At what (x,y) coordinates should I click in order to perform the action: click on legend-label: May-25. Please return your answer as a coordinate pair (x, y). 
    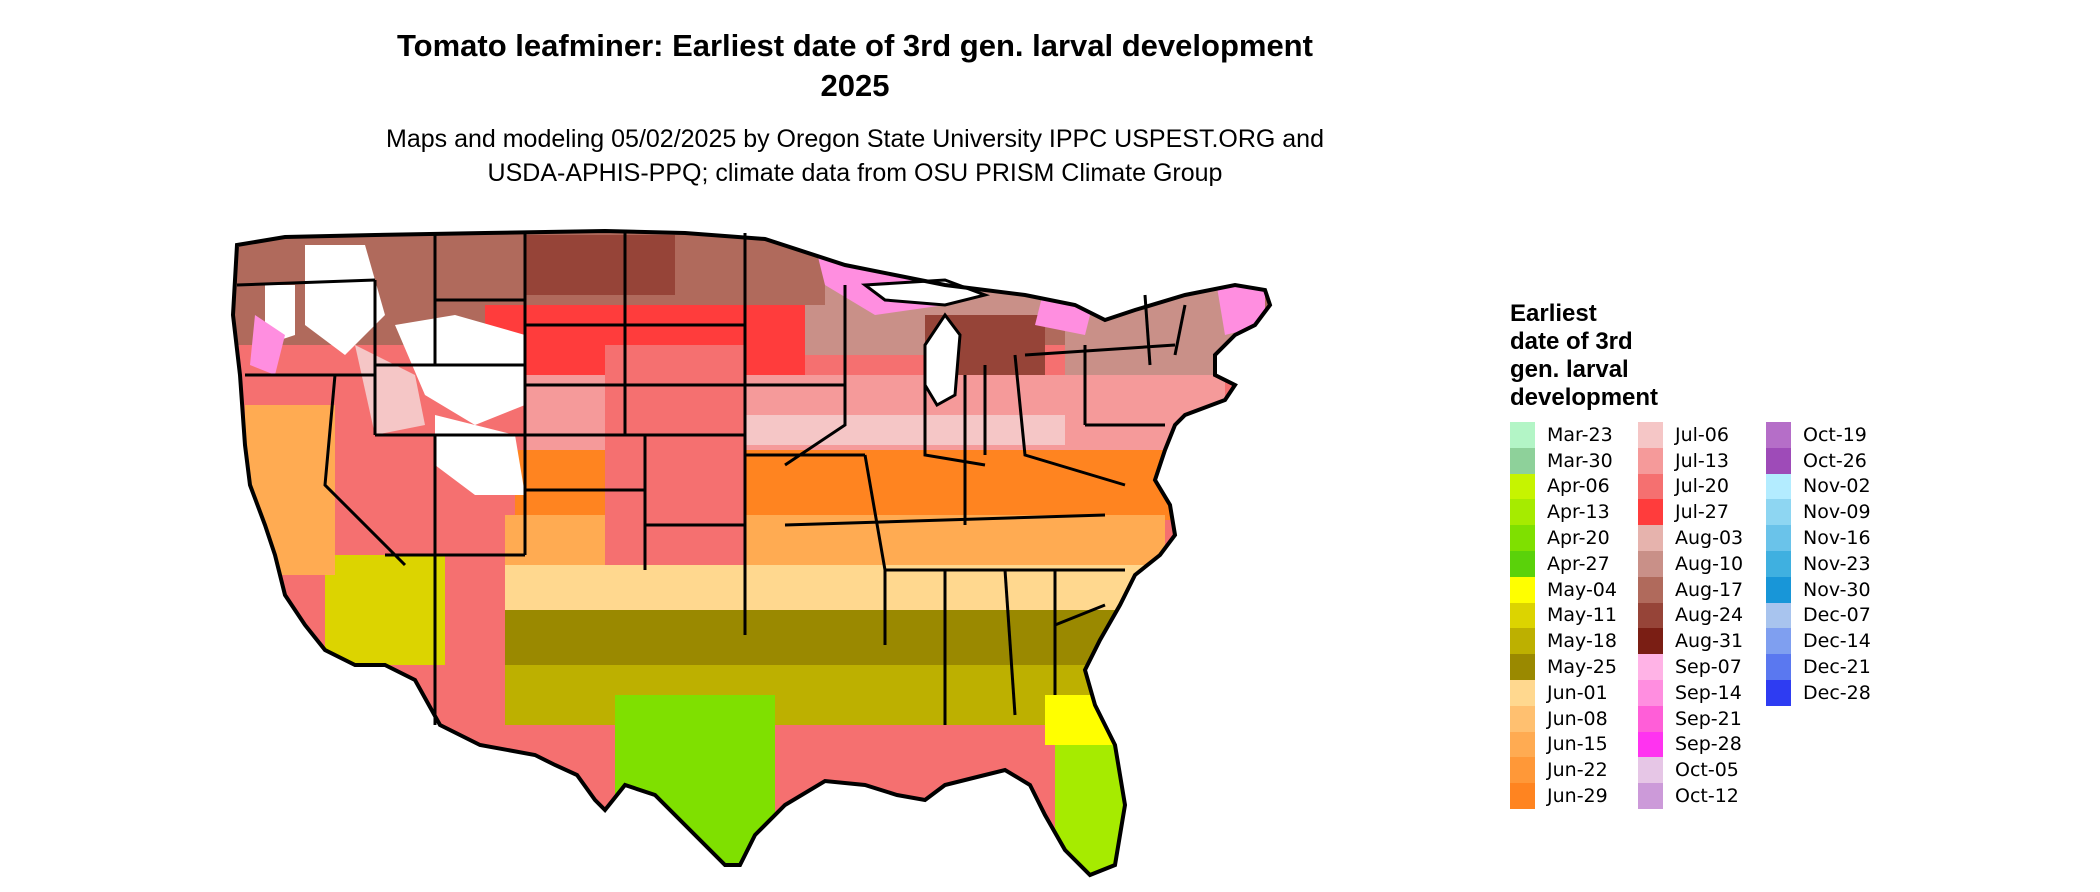
    Looking at the image, I should click on (1582, 667).